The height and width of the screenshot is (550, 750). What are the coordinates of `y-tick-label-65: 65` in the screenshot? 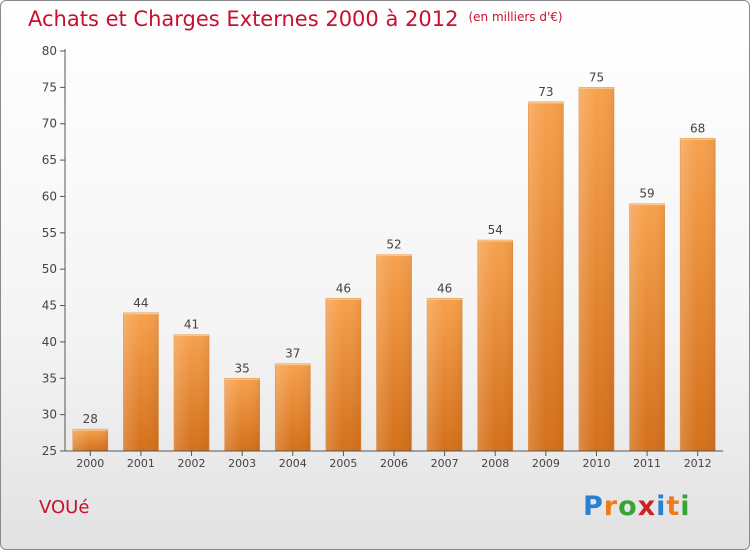 It's located at (49, 160).